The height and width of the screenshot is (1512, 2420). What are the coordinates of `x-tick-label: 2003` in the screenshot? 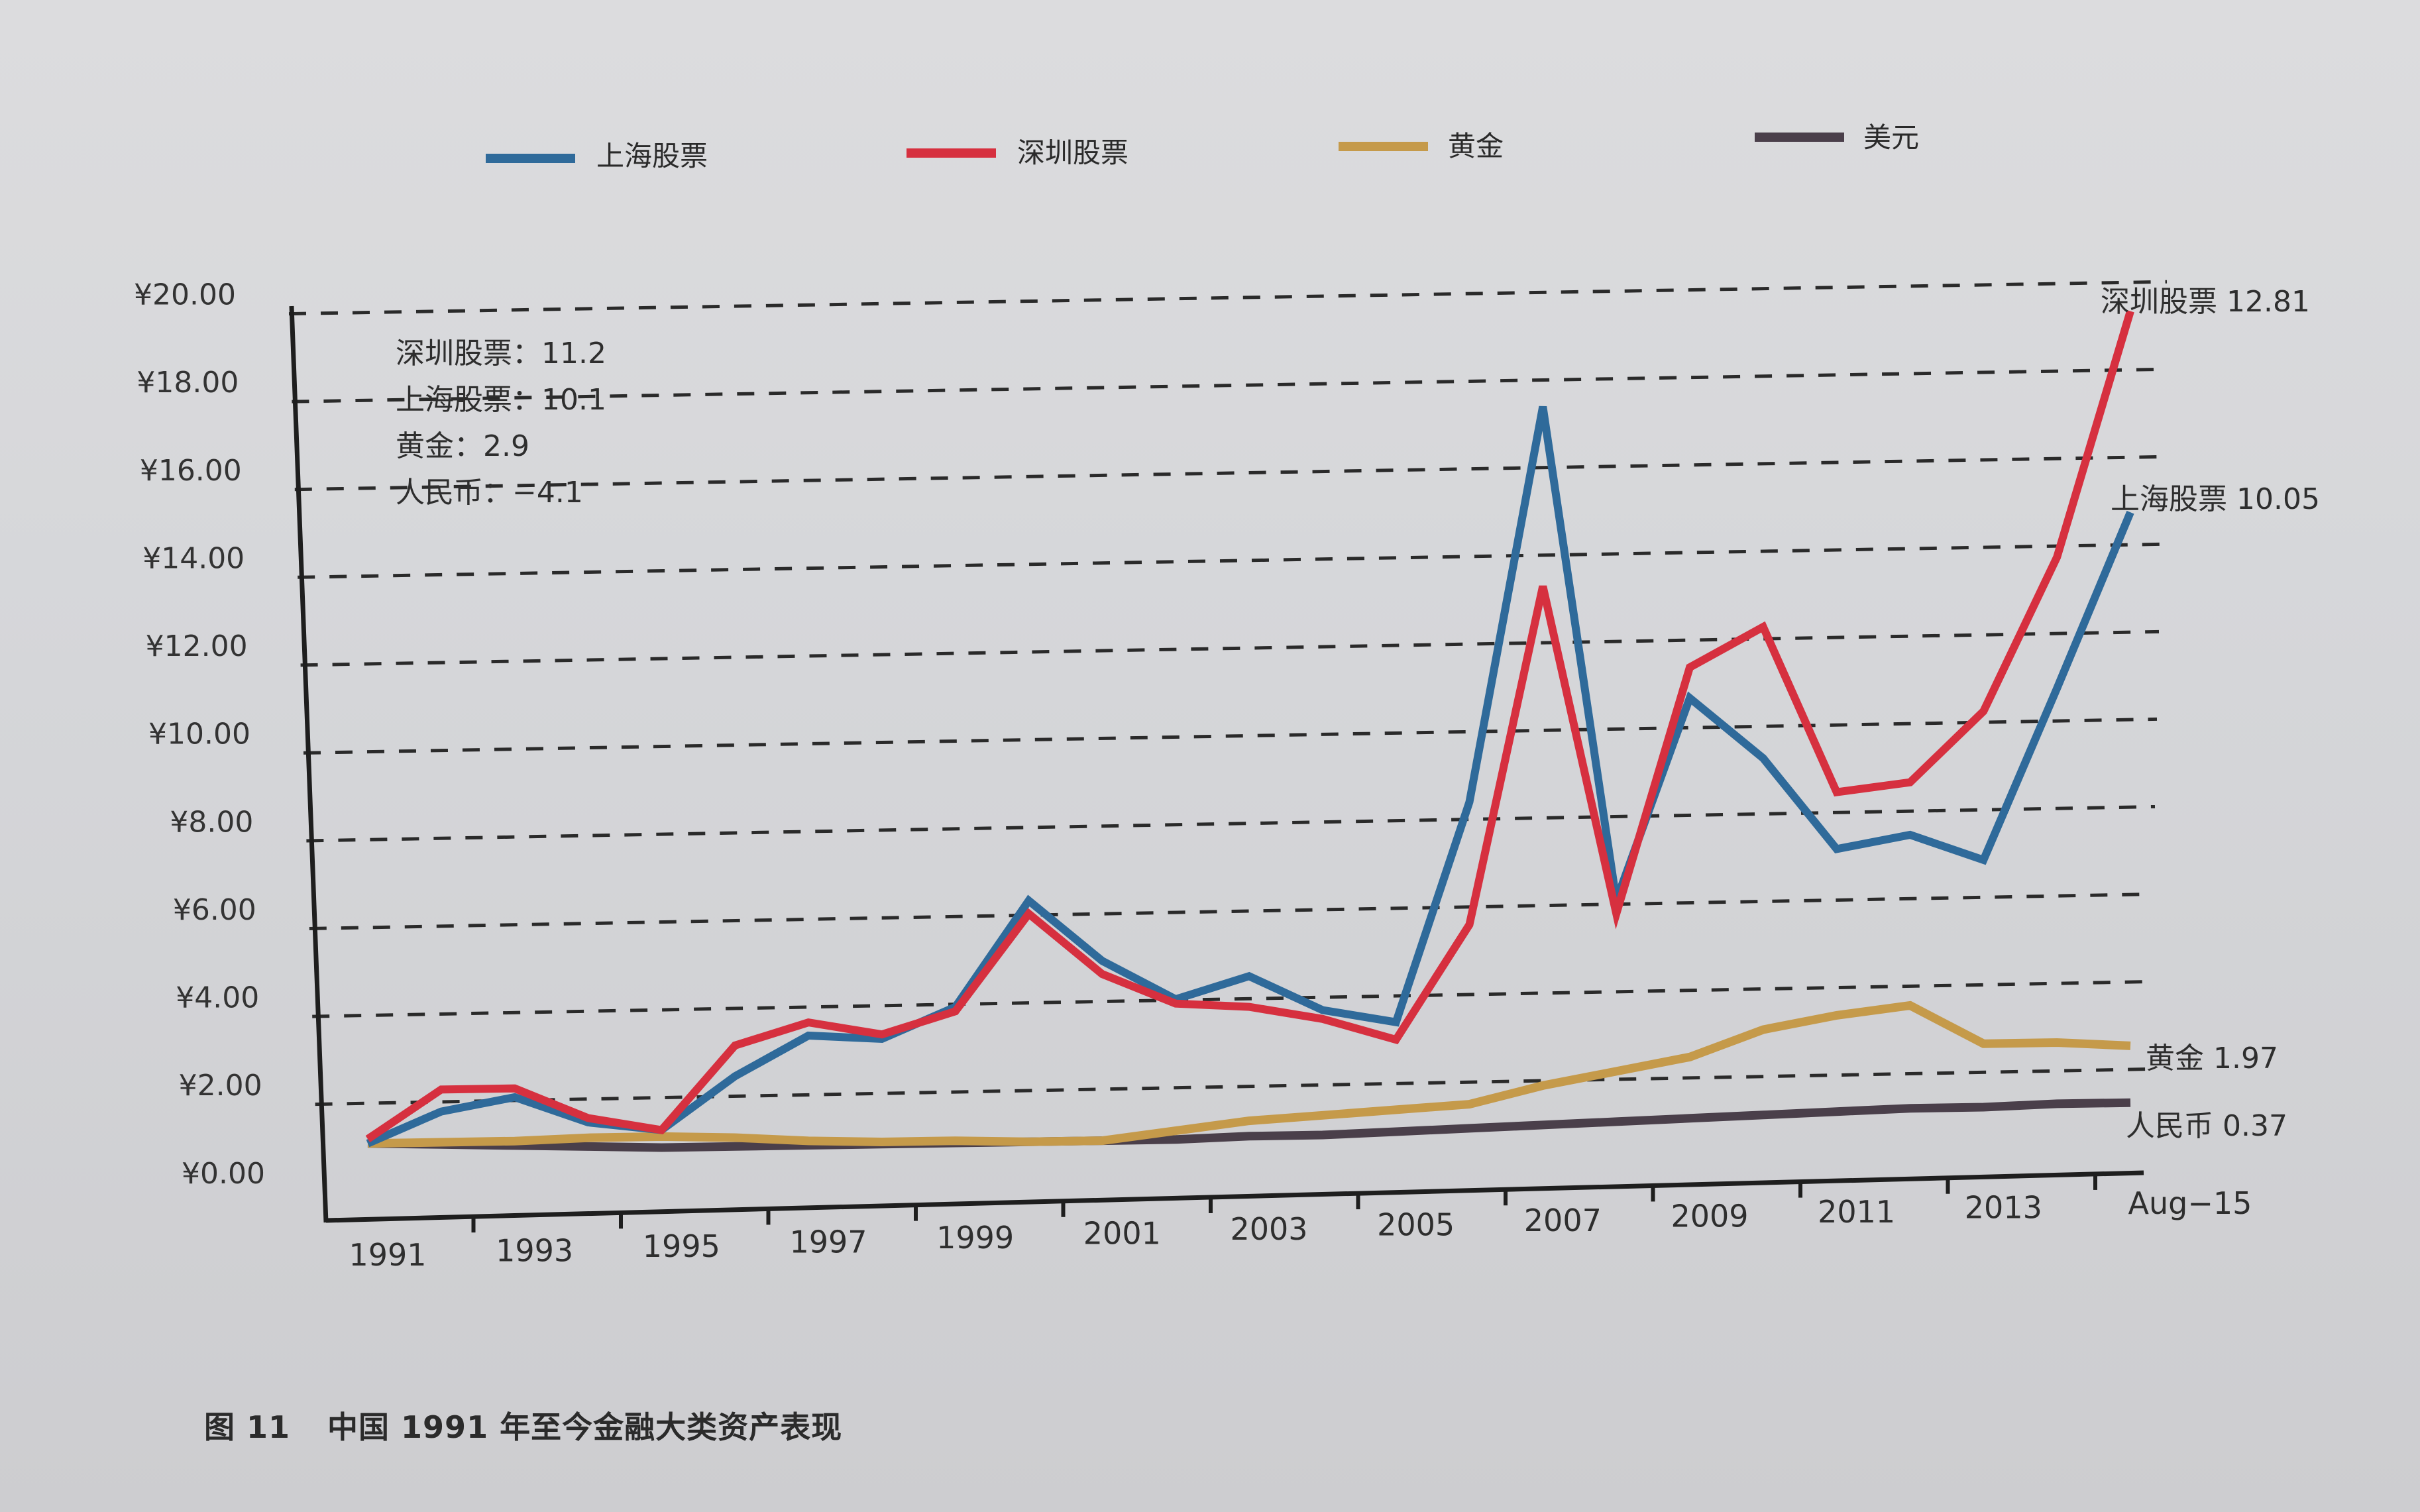 It's located at (1268, 1229).